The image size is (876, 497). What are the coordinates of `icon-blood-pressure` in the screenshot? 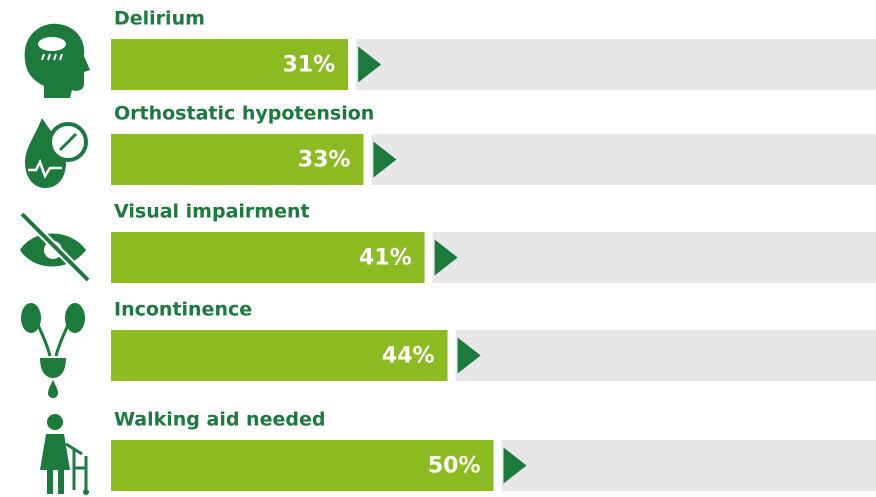 It's located at (56, 153).